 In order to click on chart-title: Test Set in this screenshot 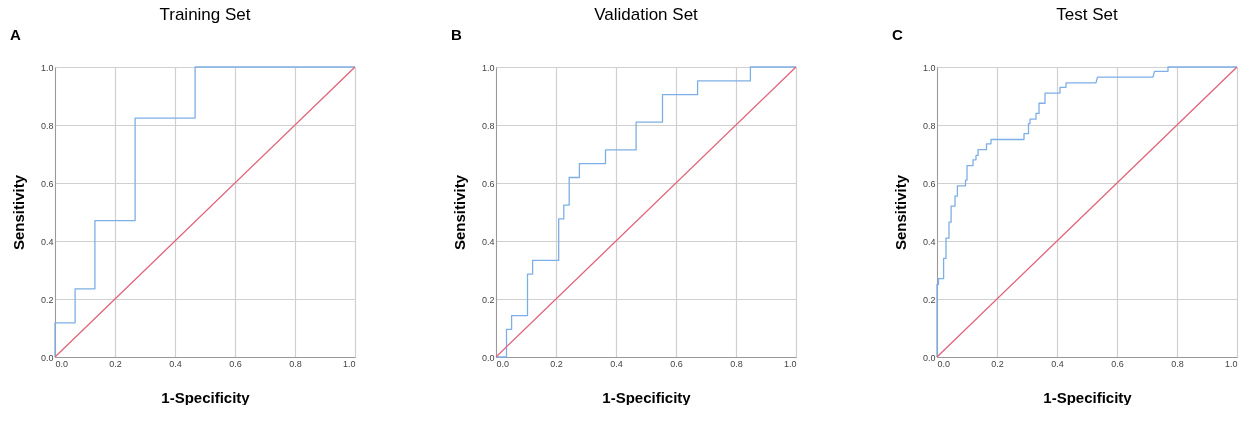, I will do `click(1087, 14)`.